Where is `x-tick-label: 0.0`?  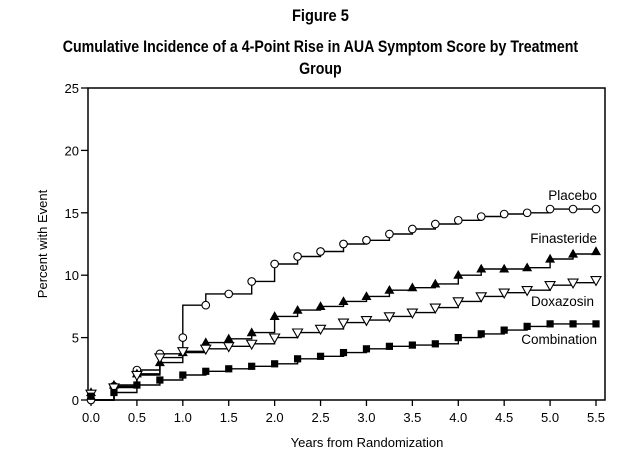
x-tick-label: 0.0 is located at coordinates (91, 417).